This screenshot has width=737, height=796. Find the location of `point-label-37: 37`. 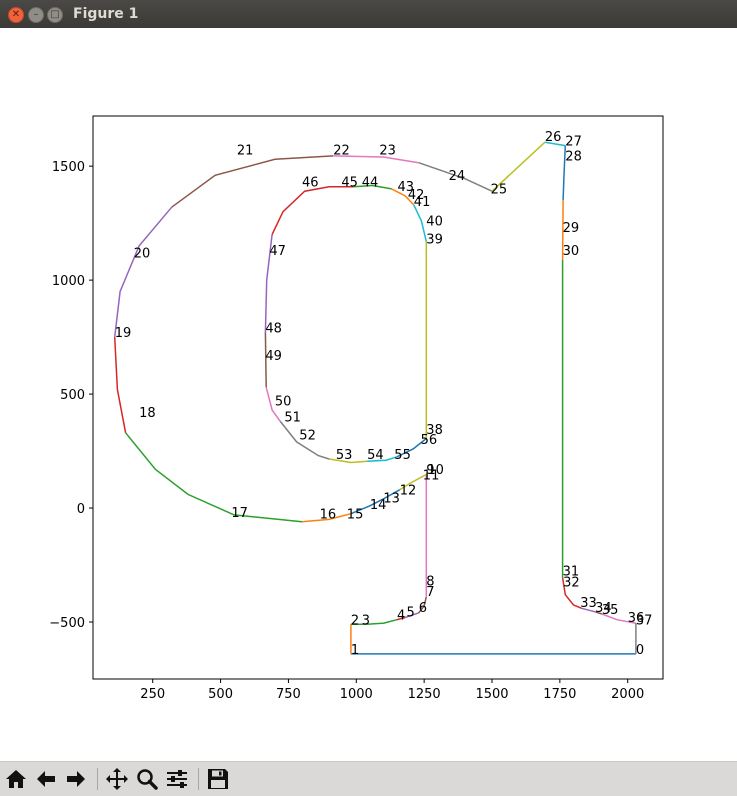

point-label-37: 37 is located at coordinates (644, 620).